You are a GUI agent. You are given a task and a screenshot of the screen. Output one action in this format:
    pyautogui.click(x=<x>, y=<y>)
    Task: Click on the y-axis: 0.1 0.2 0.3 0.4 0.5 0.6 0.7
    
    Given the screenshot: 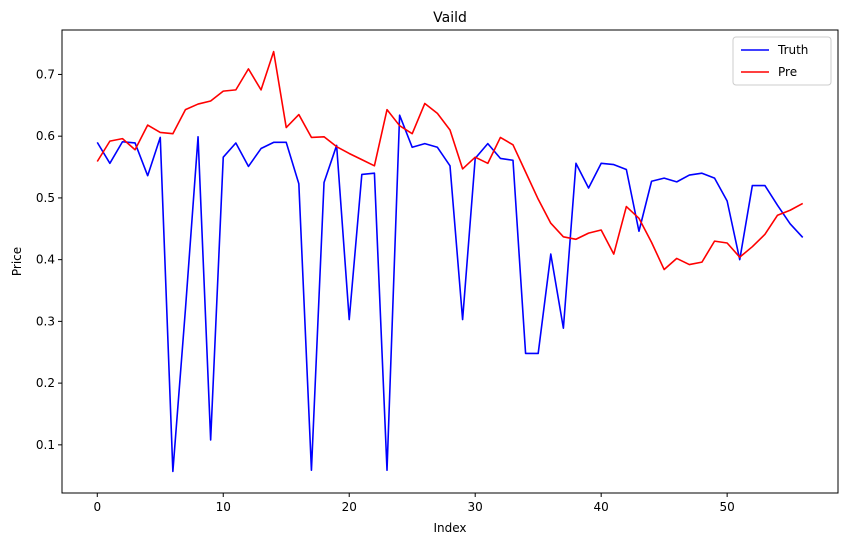 What is the action you would take?
    pyautogui.click(x=49, y=259)
    